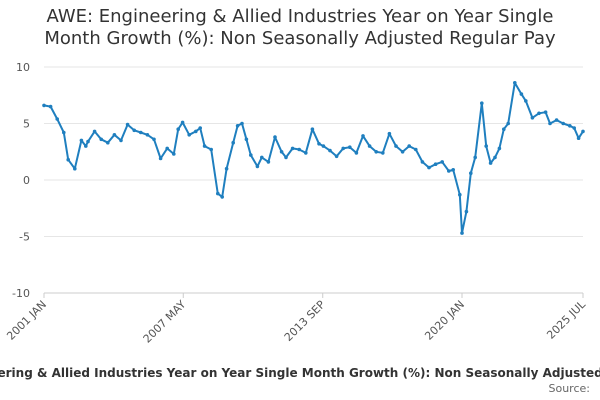 The image size is (600, 400). What do you see at coordinates (296, 319) in the screenshot?
I see `x-axis-ticks: 2001 JAN 2007 MAY 2013 SEP 2020 JAN 2025 JUL` at bounding box center [296, 319].